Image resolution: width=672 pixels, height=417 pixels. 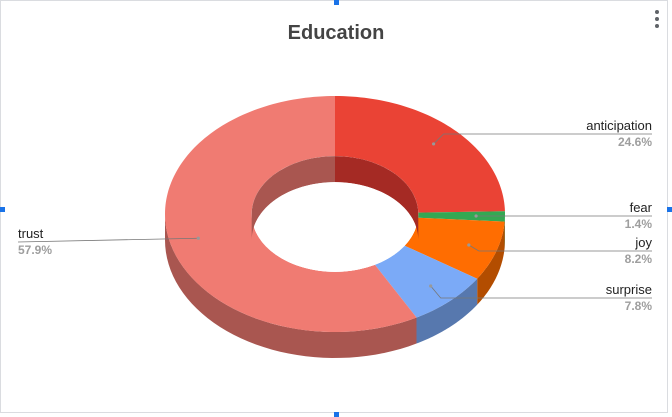 I want to click on resize-handle-bottom, so click(x=336, y=414).